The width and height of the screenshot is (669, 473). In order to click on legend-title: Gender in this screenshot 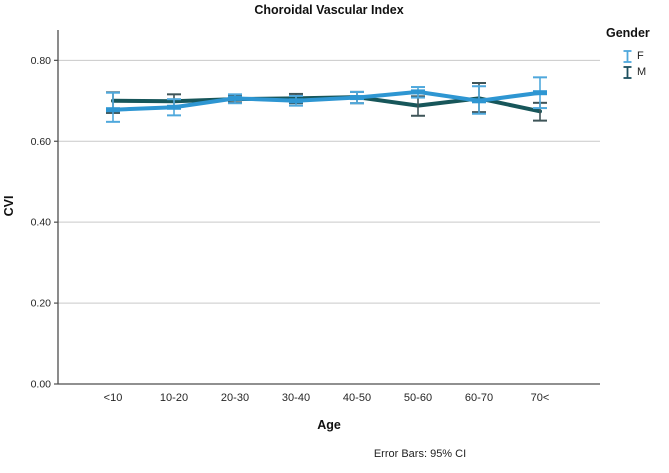, I will do `click(628, 33)`.